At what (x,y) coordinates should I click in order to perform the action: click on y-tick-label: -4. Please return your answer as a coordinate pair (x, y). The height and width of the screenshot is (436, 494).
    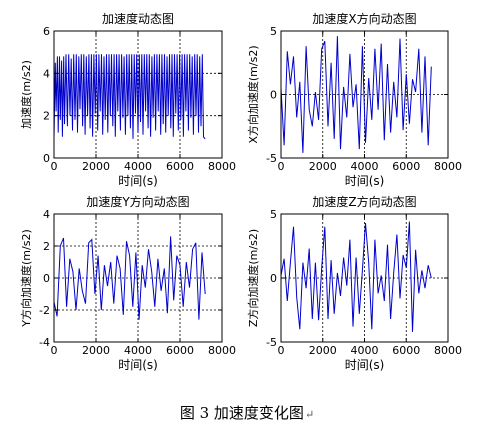
    Looking at the image, I should click on (44, 342).